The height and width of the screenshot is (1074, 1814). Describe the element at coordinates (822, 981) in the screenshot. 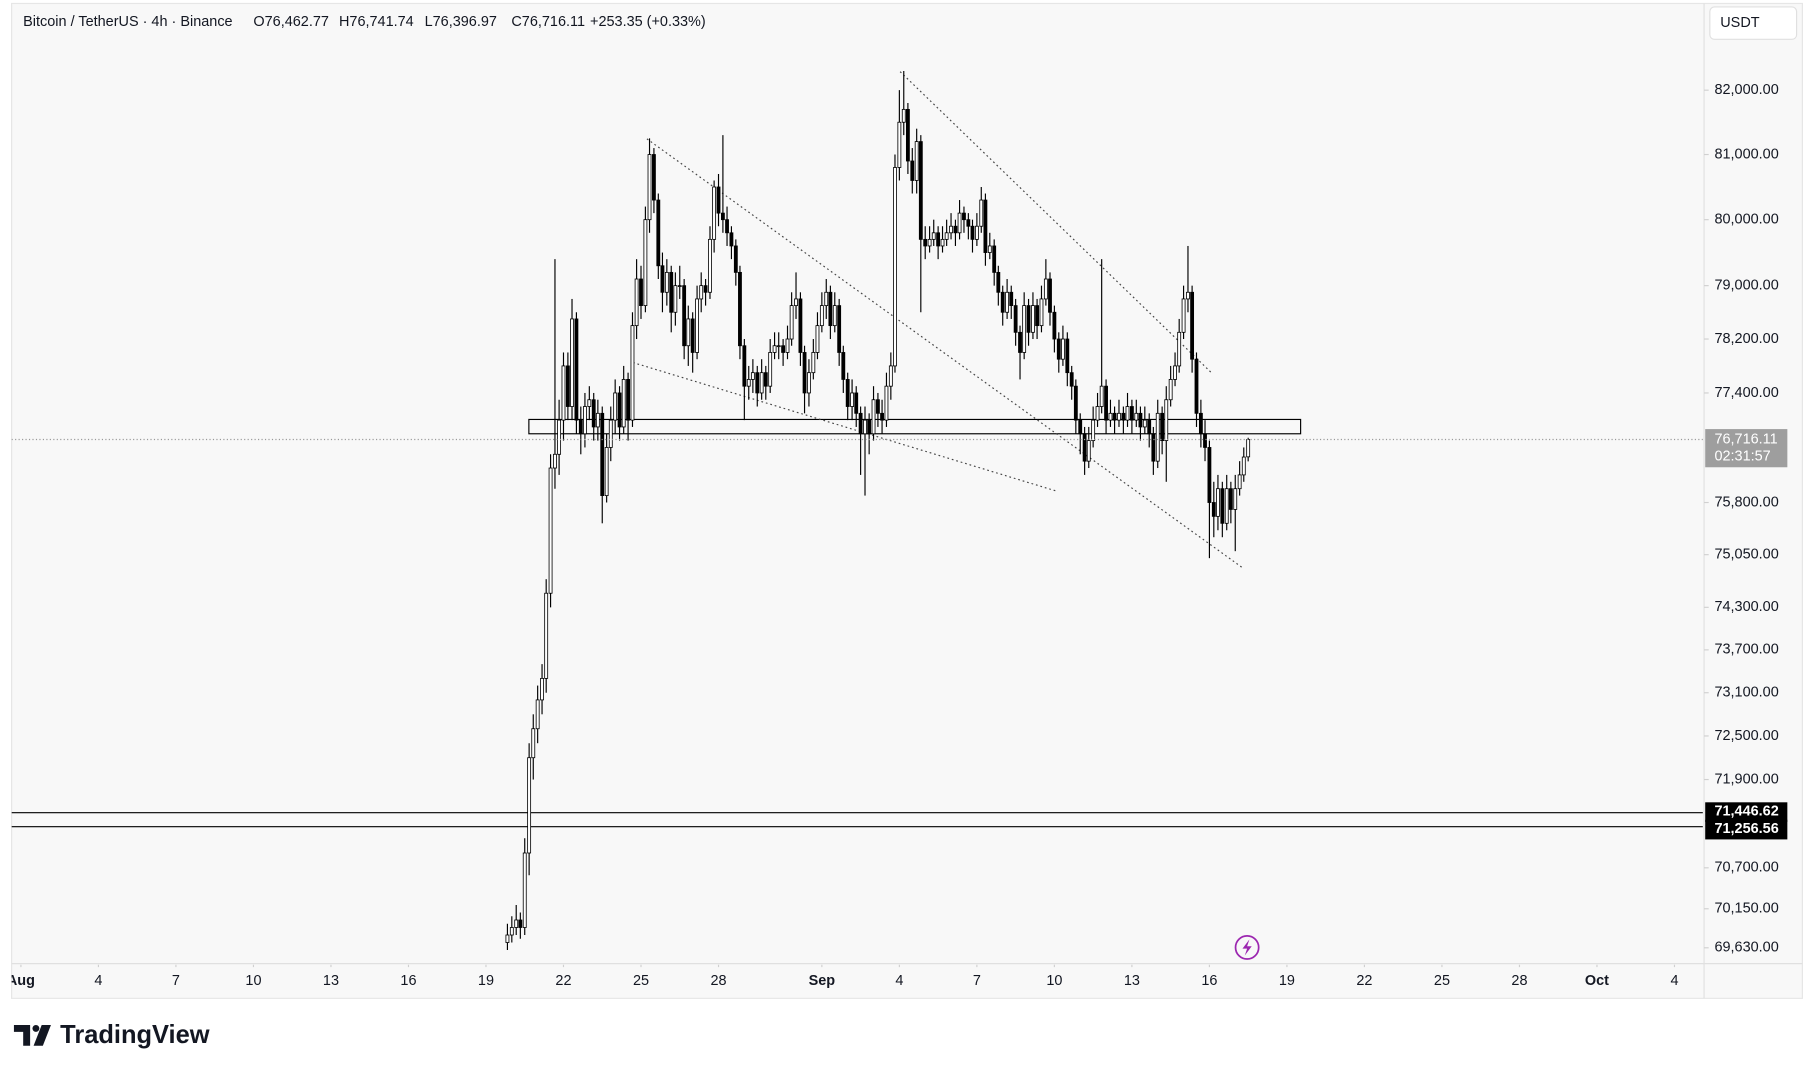

I see `x-tick-label: Sep` at that location.